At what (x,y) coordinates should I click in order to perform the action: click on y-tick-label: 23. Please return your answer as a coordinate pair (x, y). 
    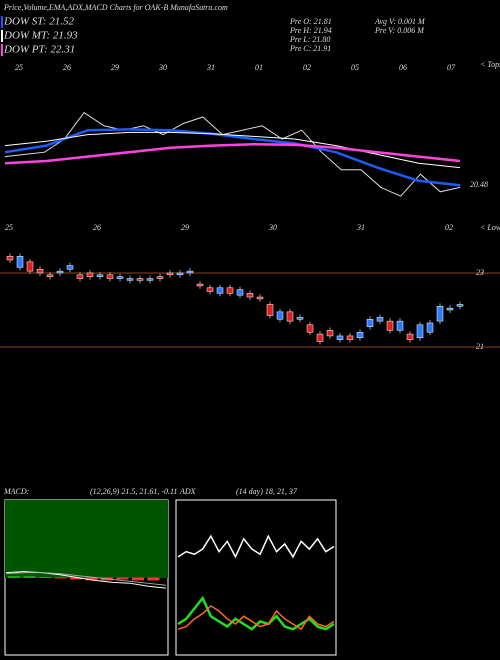
    Looking at the image, I should click on (480, 272).